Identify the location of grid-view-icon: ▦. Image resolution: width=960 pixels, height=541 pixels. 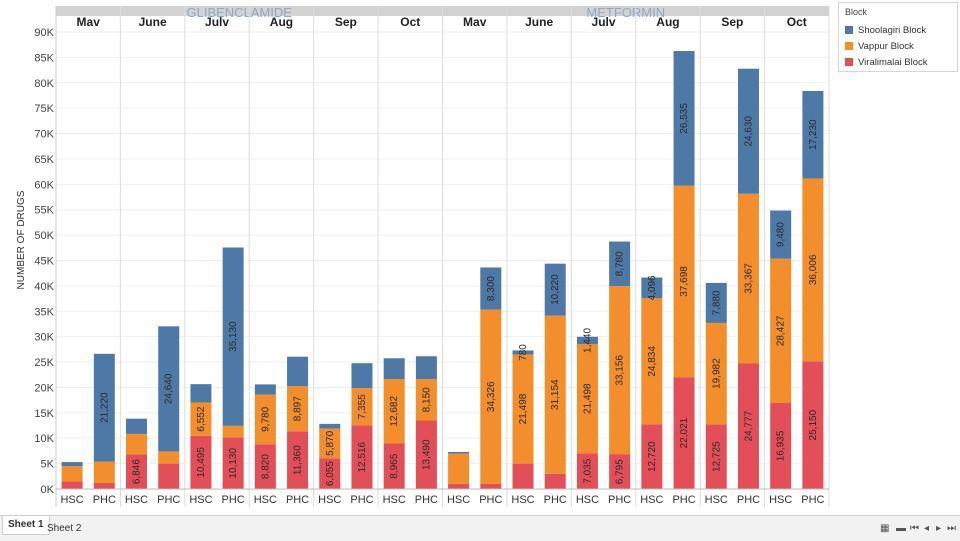
(885, 528).